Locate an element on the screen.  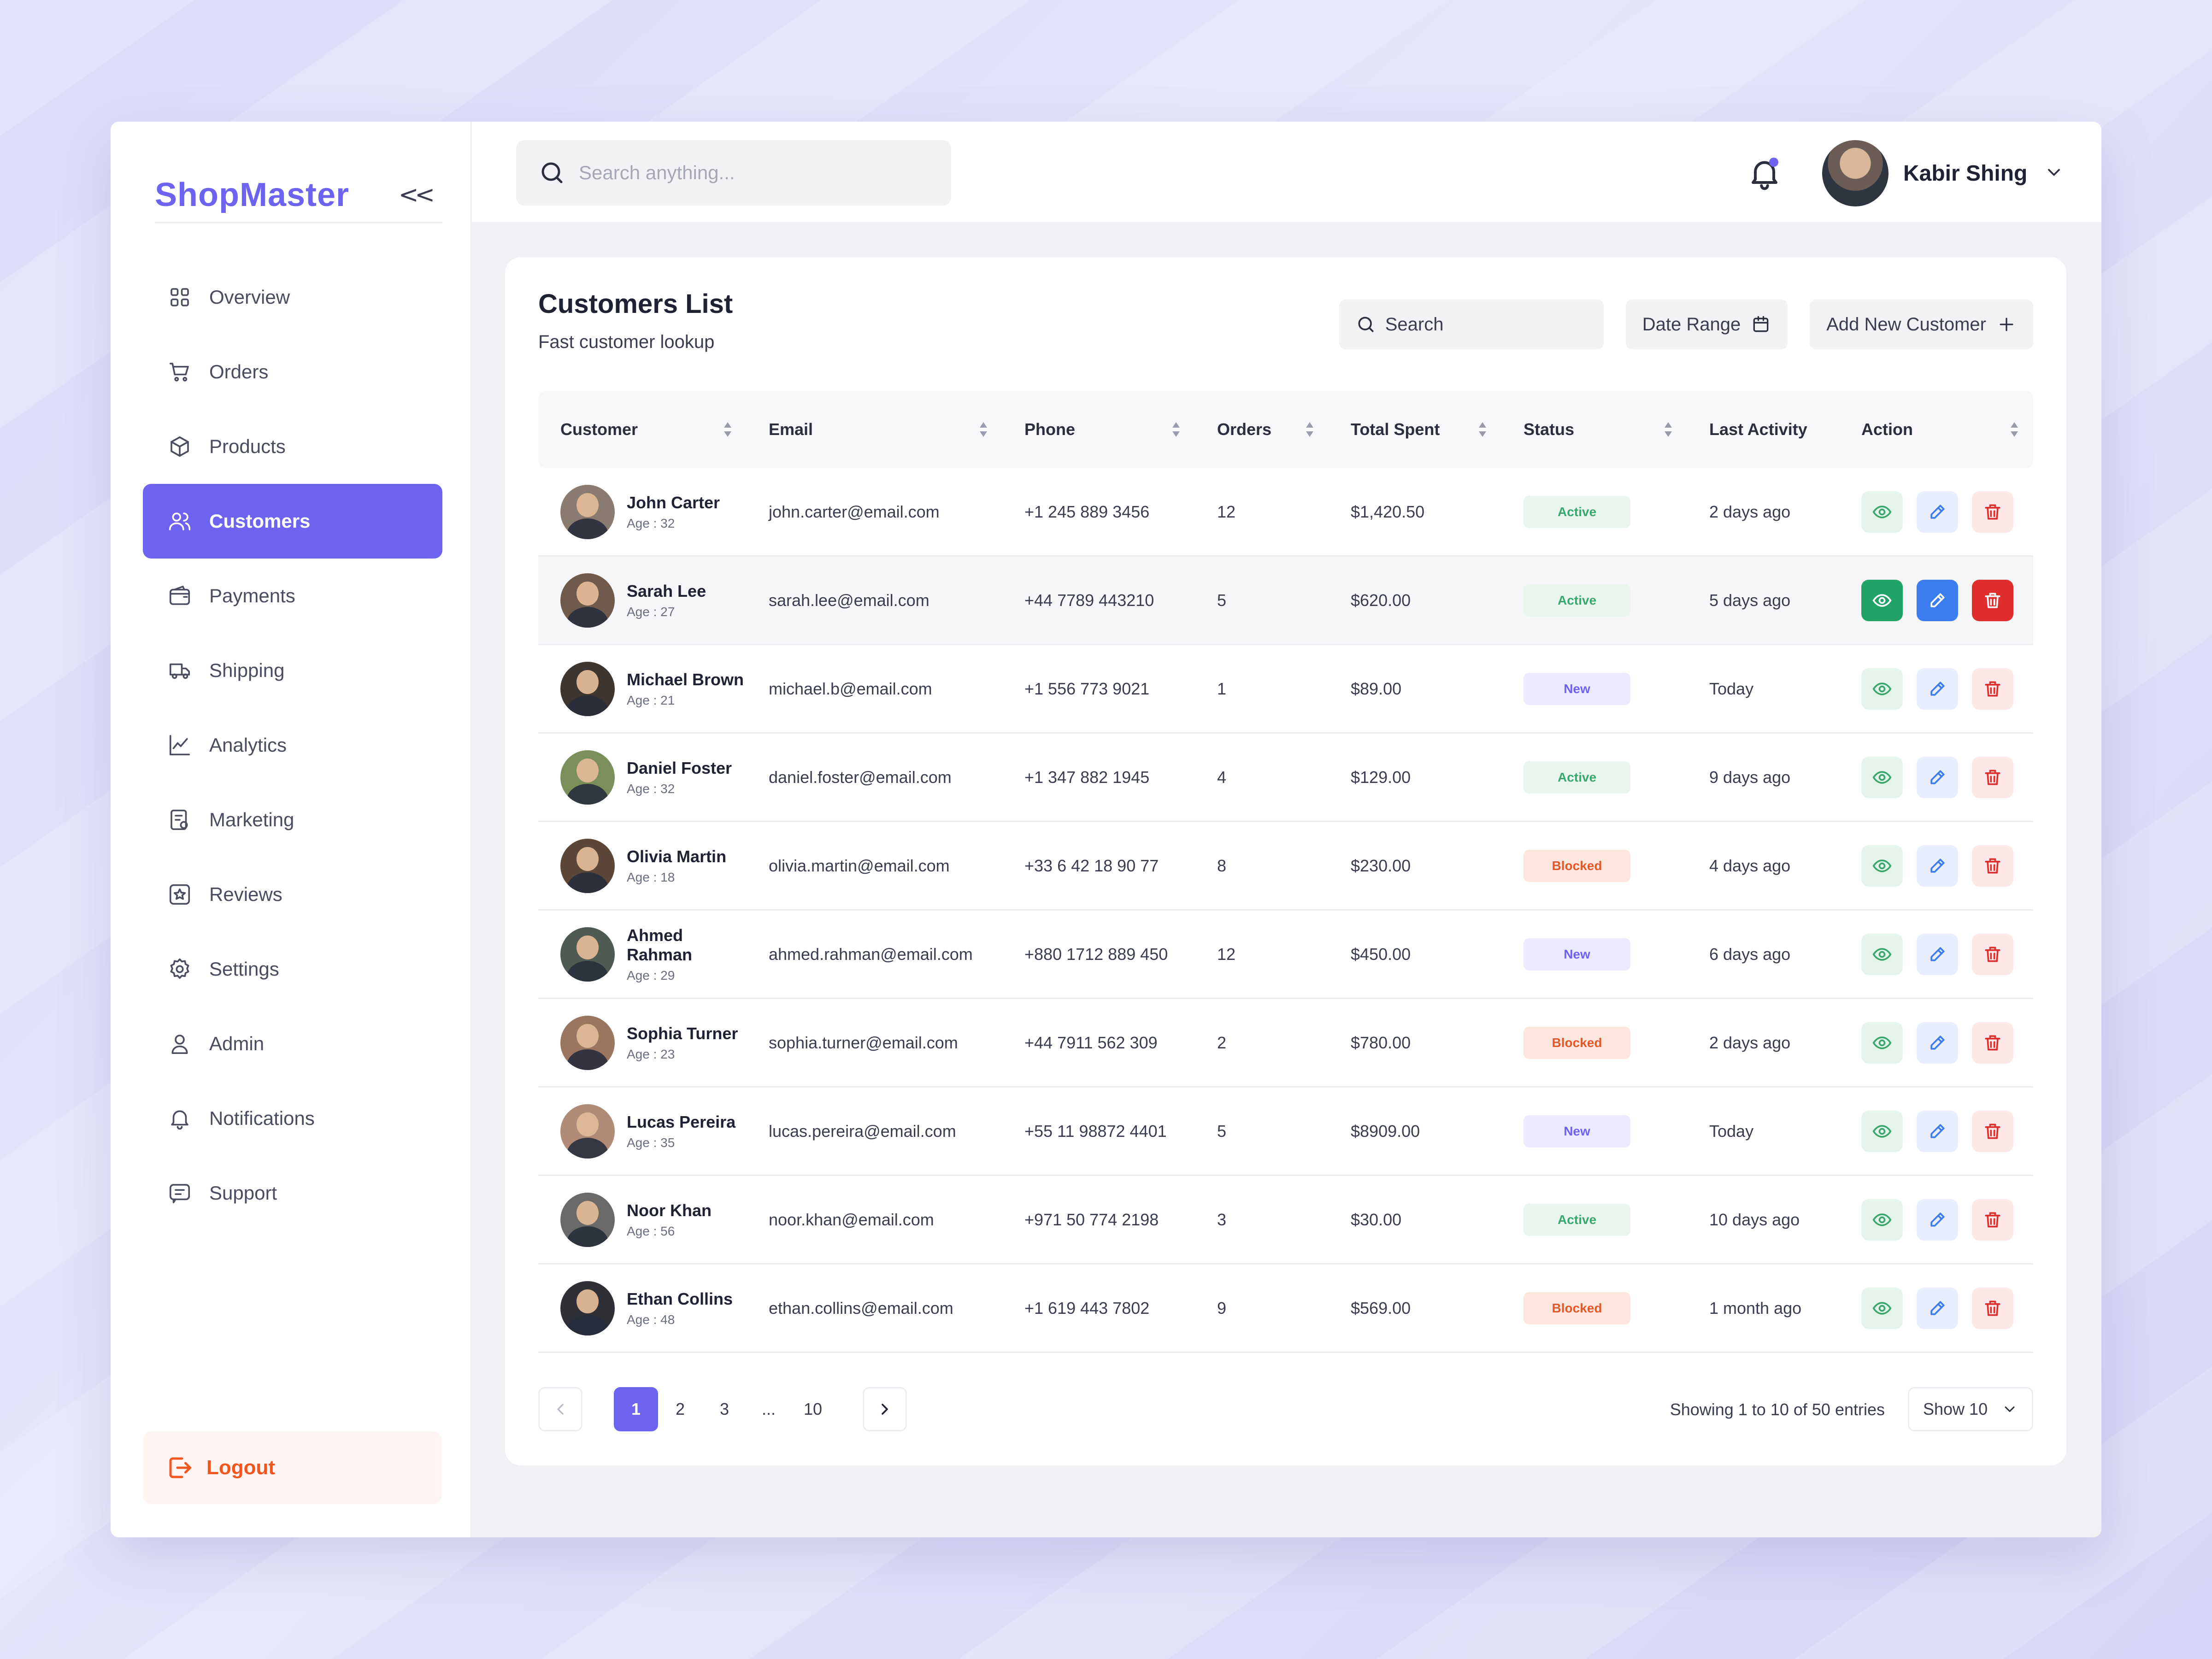
chevron-right-icon is located at coordinates (885, 1409).